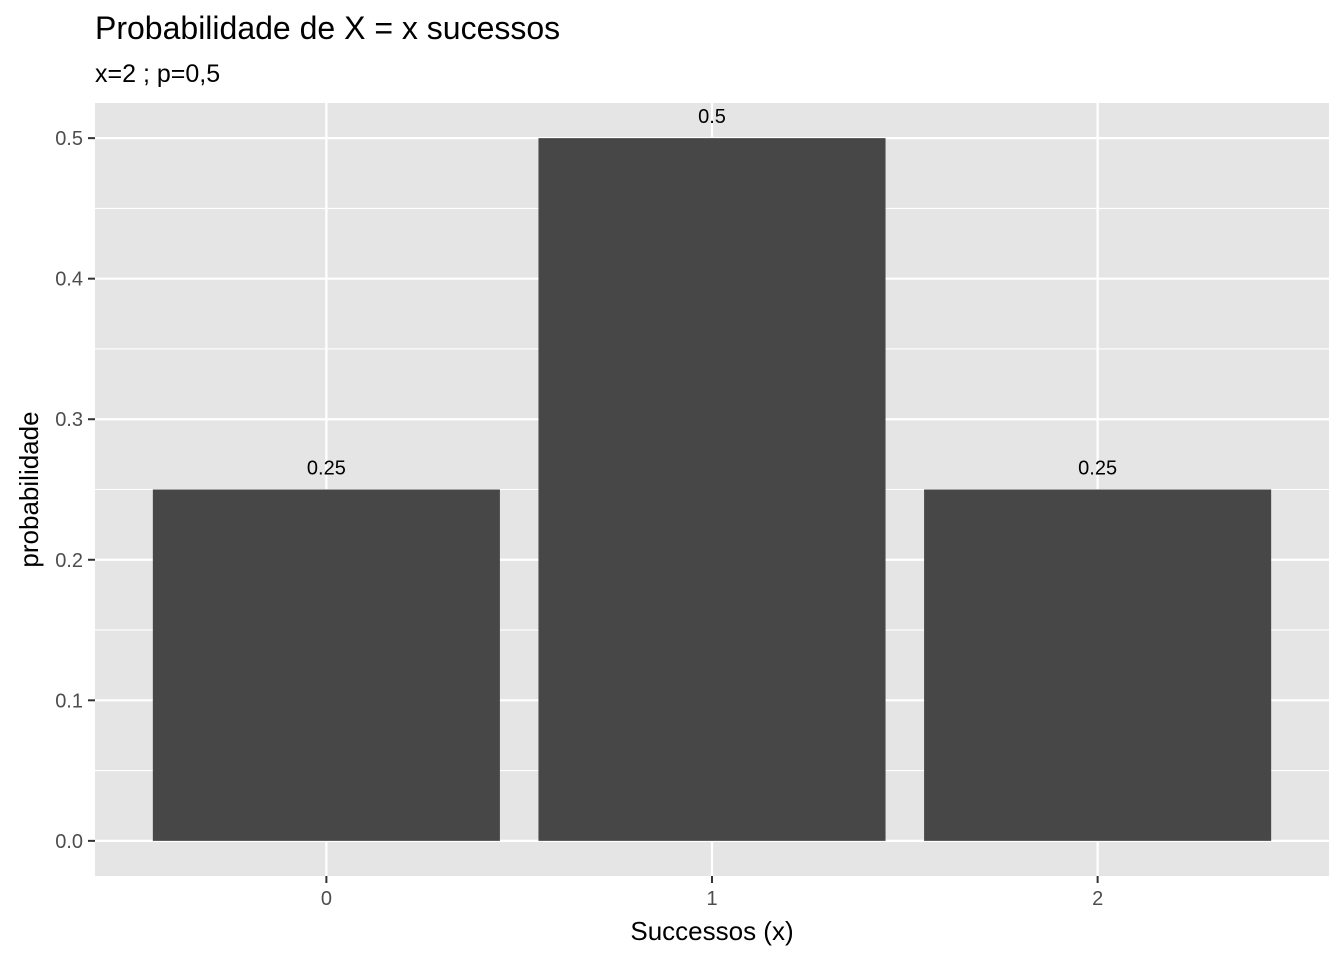  I want to click on y-tick-label: 0.4, so click(69, 280).